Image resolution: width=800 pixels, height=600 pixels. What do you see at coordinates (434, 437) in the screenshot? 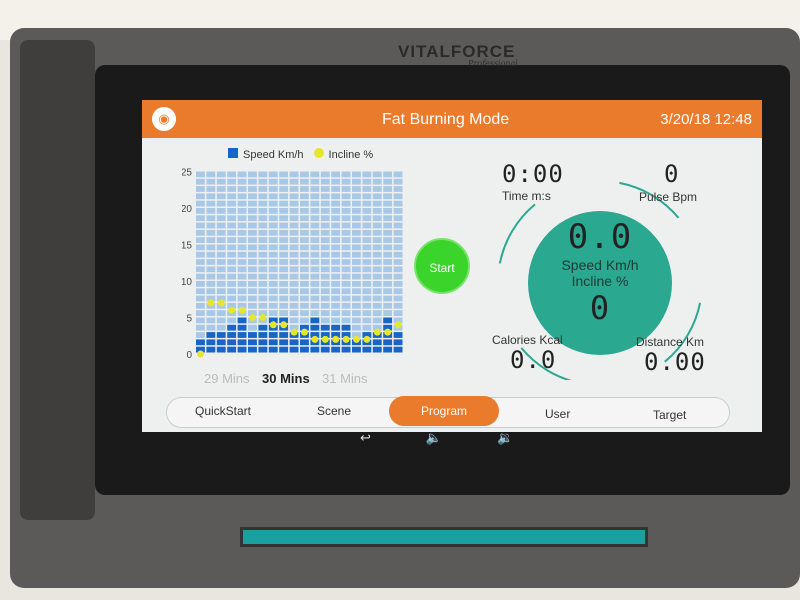
I see `volume-down-icon: 🔈` at bounding box center [434, 437].